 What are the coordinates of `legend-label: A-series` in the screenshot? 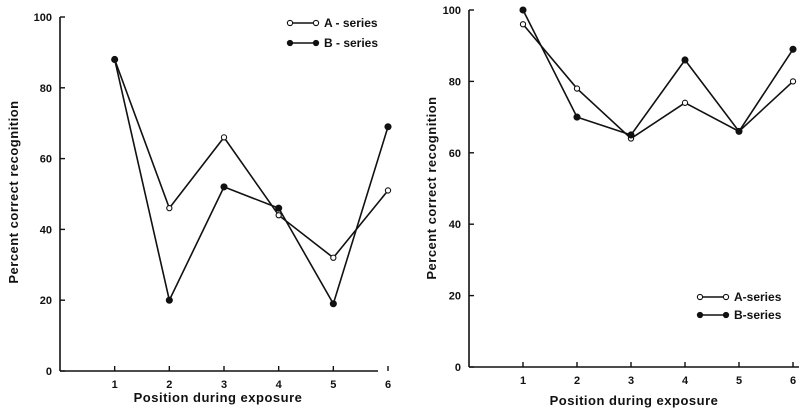 It's located at (758, 297).